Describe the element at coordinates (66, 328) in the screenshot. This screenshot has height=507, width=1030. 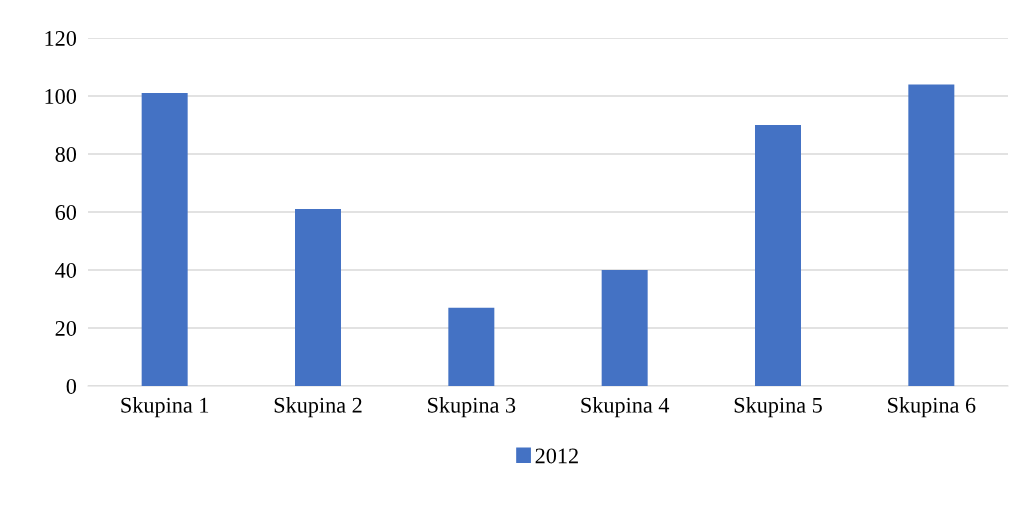
I see `y-tick-label: 20` at that location.